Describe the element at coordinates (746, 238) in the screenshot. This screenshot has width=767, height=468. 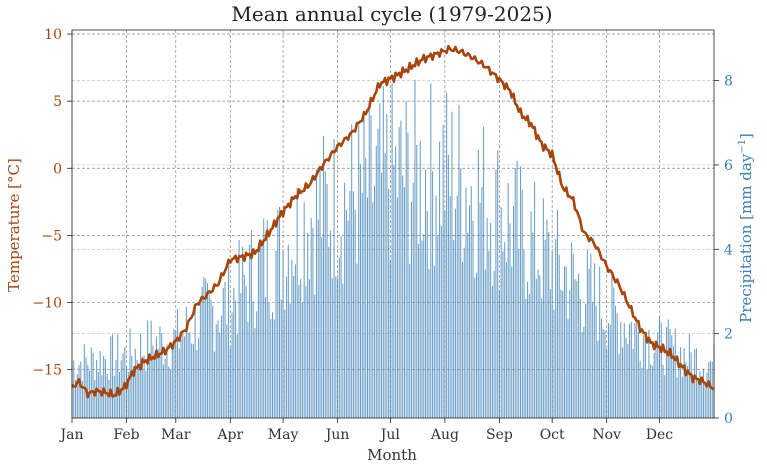
I see `right-axis-label-main: Precipitation [mm day` at that location.